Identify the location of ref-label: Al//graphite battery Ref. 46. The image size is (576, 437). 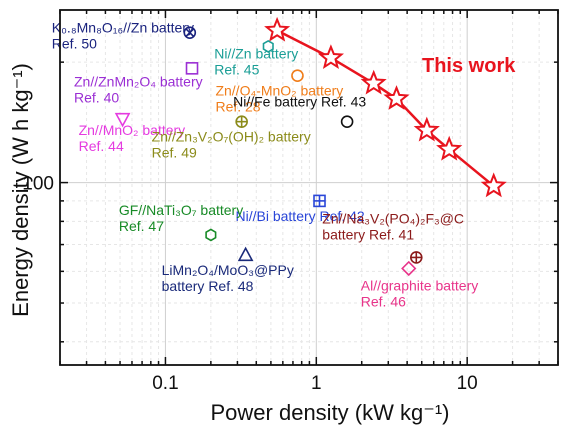
(420, 293).